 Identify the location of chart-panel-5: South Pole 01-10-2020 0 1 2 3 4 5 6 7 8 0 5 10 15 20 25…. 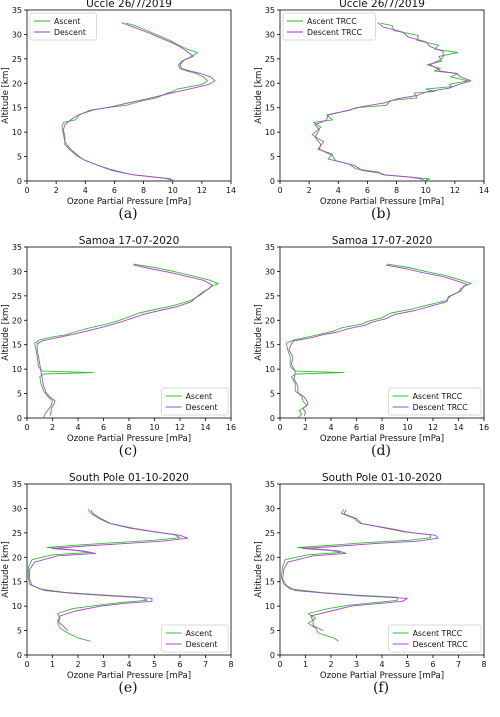
(117, 584).